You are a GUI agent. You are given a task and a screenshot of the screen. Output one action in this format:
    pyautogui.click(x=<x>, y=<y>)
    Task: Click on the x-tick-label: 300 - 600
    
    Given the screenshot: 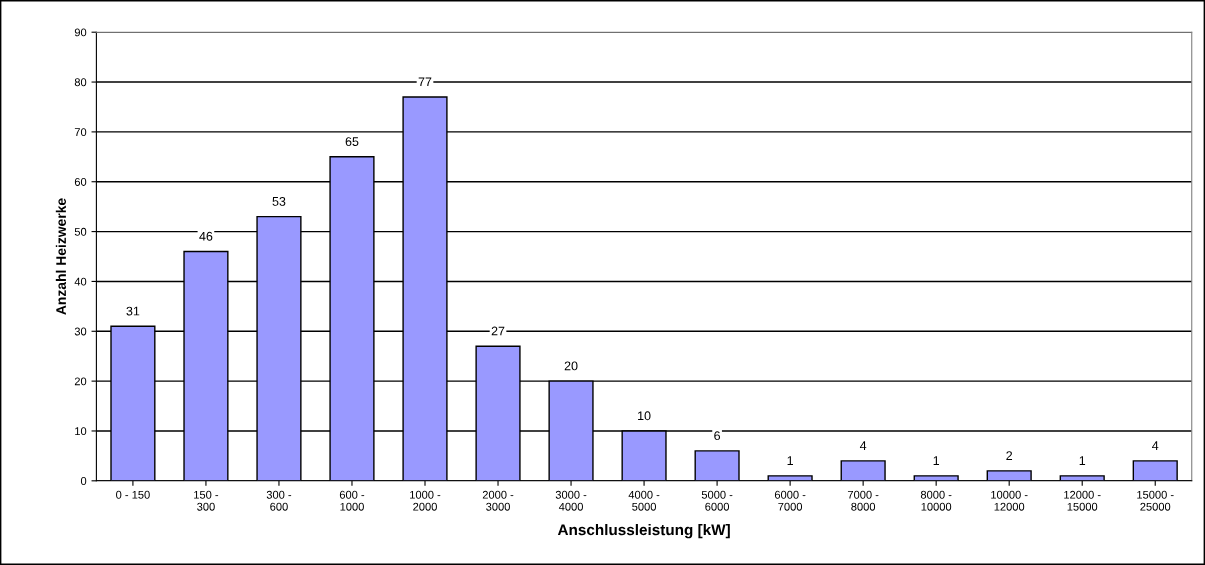 What is the action you would take?
    pyautogui.click(x=279, y=500)
    